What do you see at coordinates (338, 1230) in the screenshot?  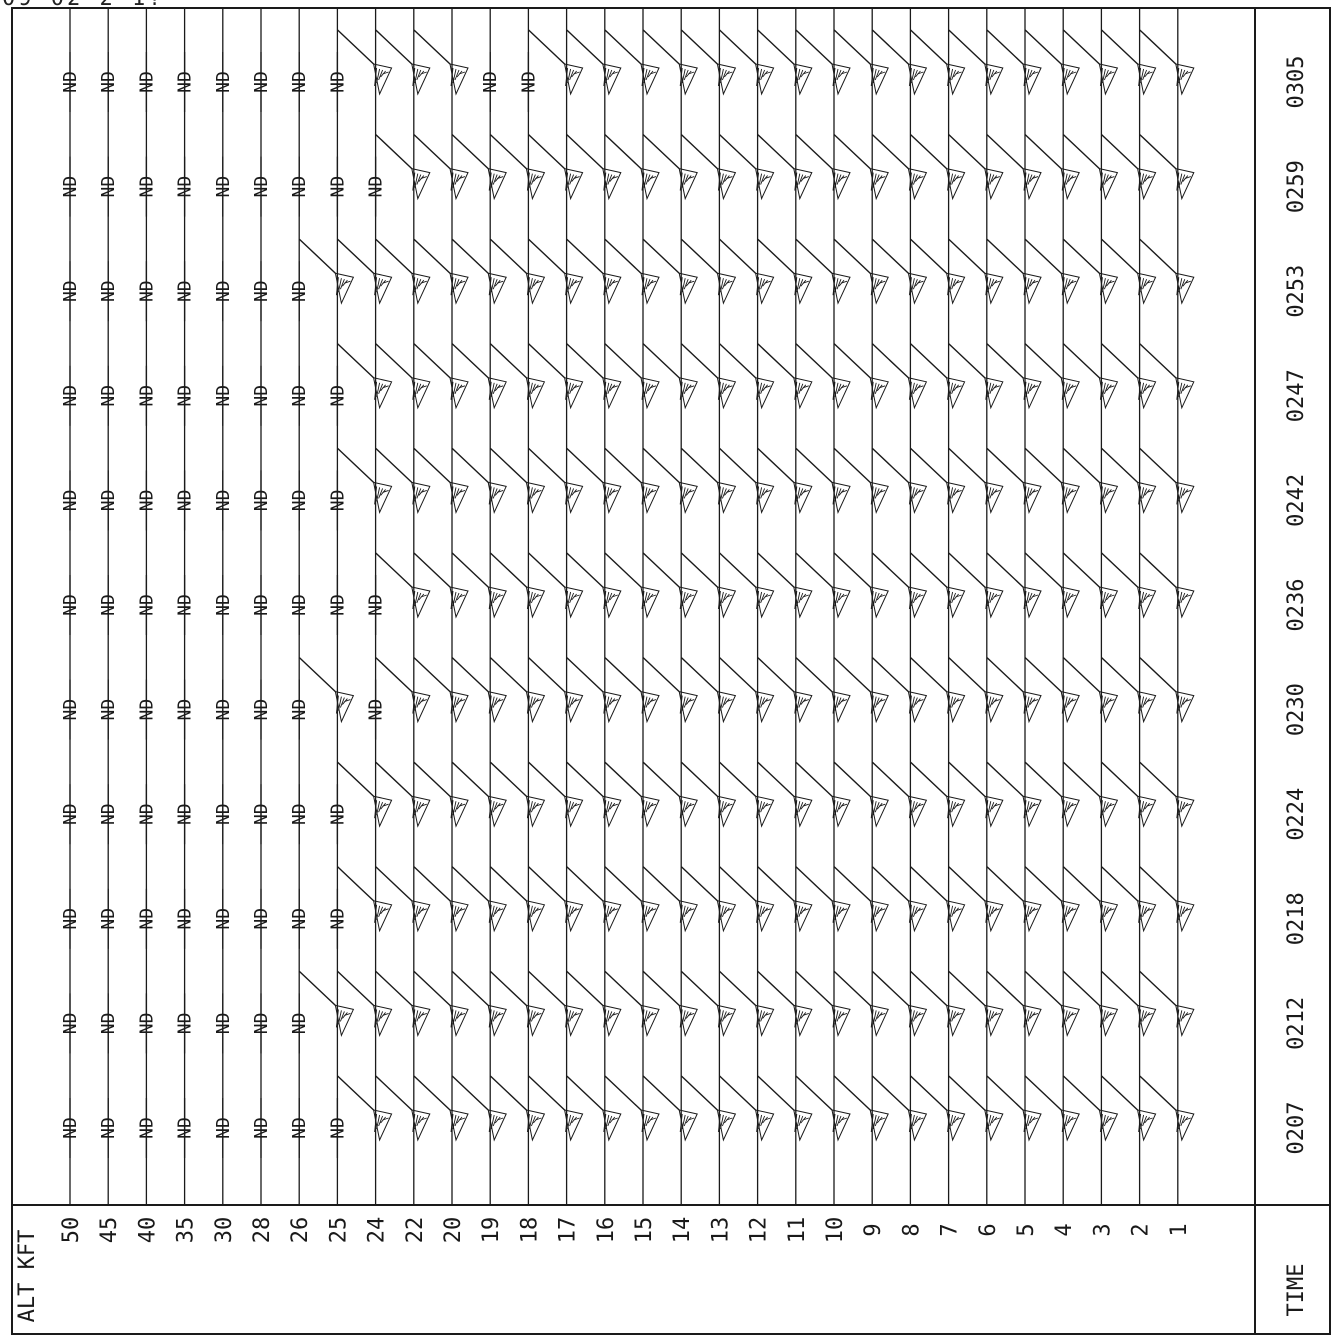 I see `altitude-tick-label: 25` at bounding box center [338, 1230].